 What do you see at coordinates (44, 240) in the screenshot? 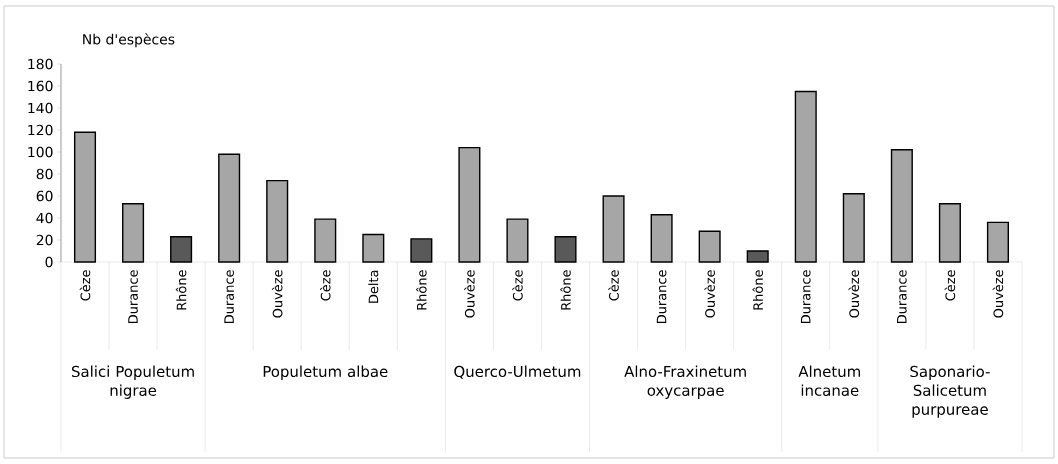
I see `y-tick-label: 20` at bounding box center [44, 240].